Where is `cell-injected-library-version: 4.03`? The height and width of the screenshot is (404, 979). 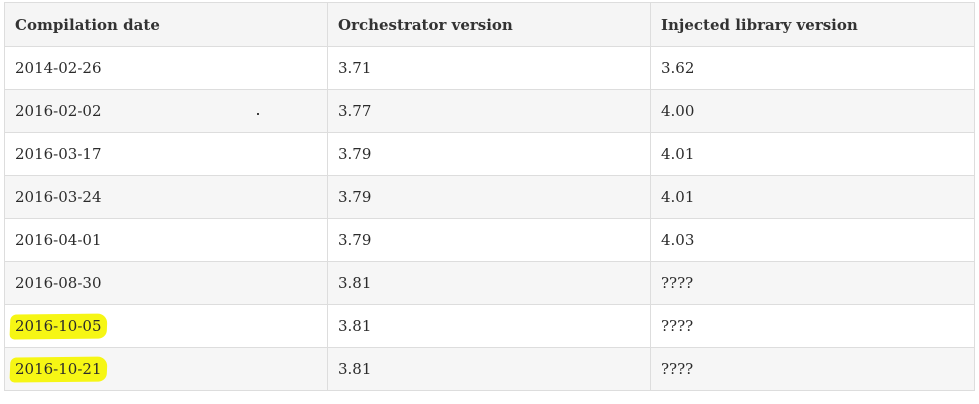
cell-injected-library-version: 4.03 is located at coordinates (812, 240).